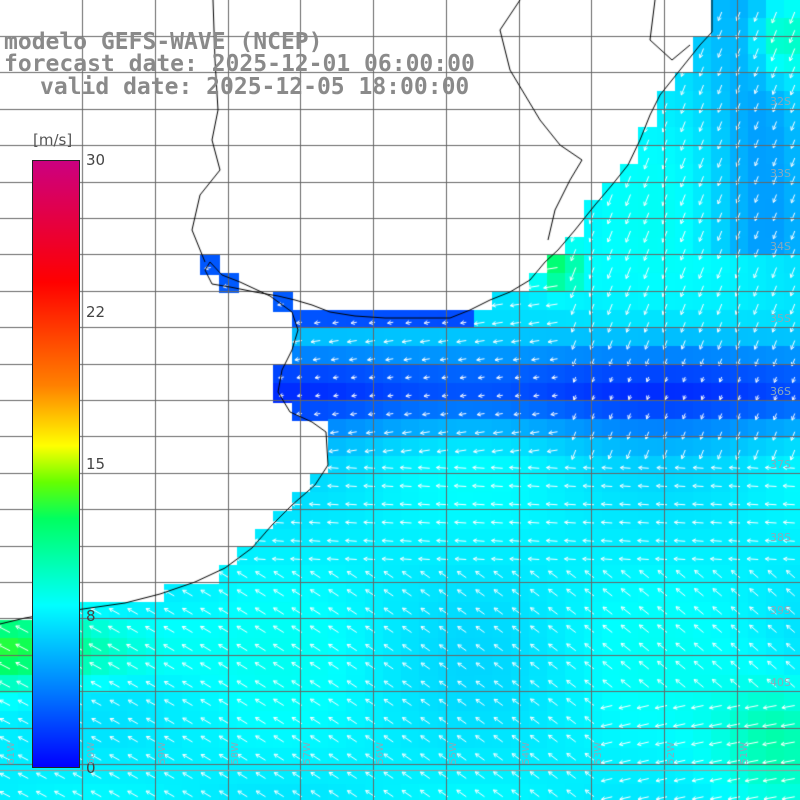 The image size is (800, 800). I want to click on colorbar-tick-15: 15, so click(96, 464).